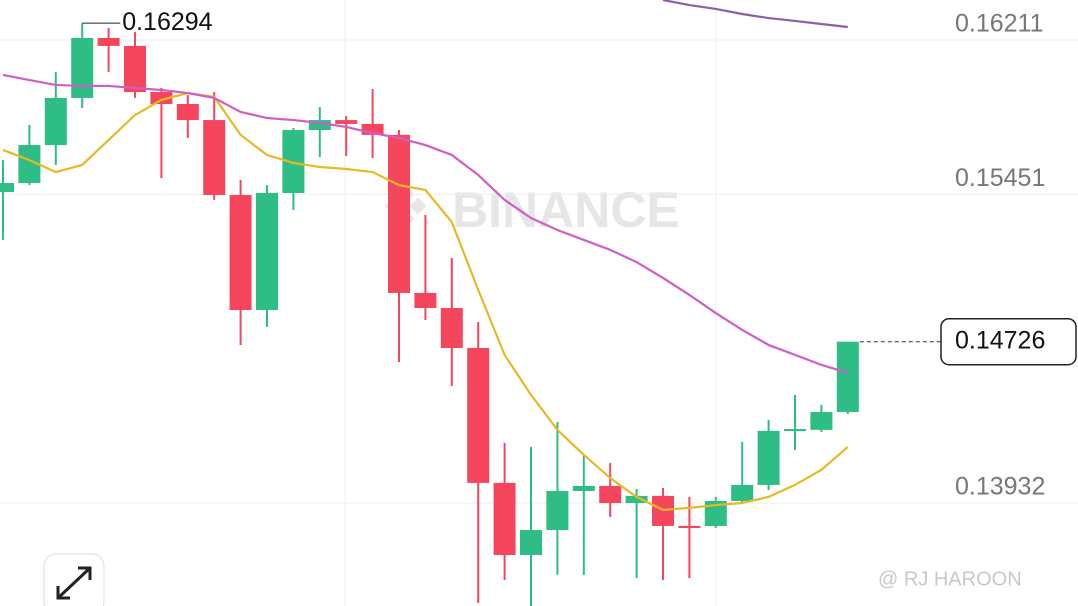 The width and height of the screenshot is (1078, 606). I want to click on credit: @ RJ HAROON, so click(950, 579).